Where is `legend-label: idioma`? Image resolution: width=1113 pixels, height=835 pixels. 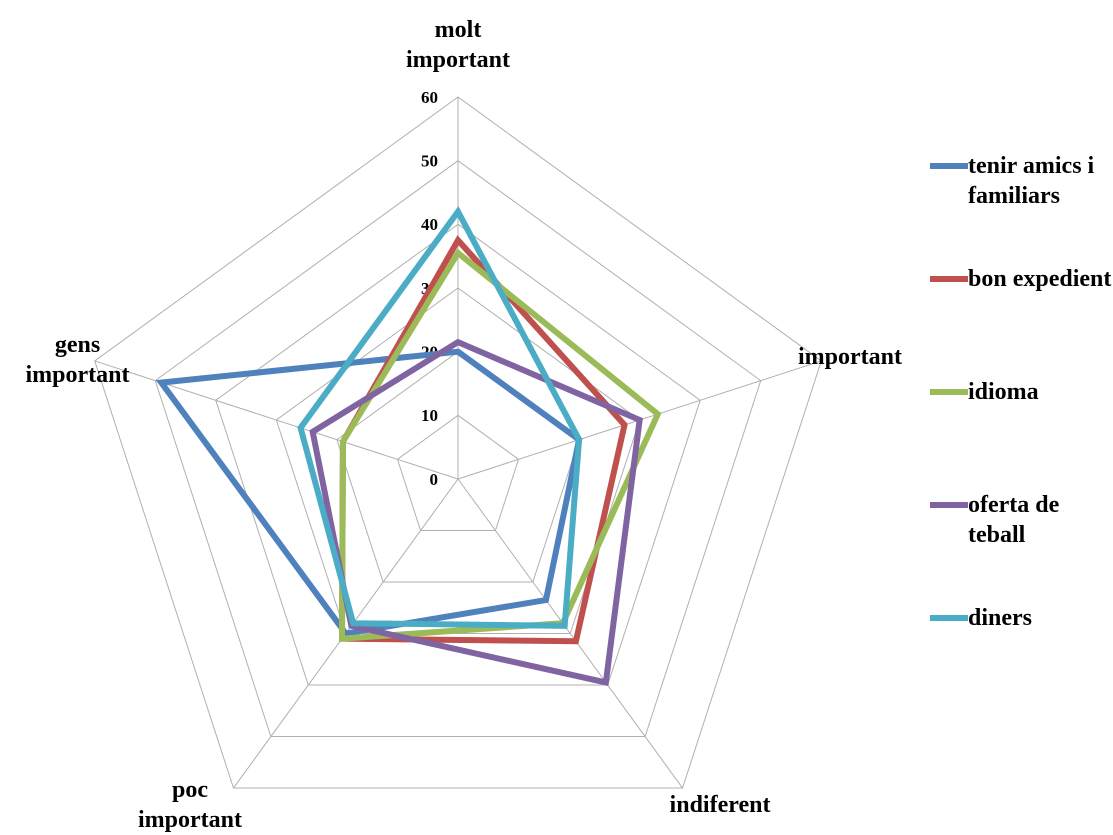
legend-label: idioma is located at coordinates (1003, 392).